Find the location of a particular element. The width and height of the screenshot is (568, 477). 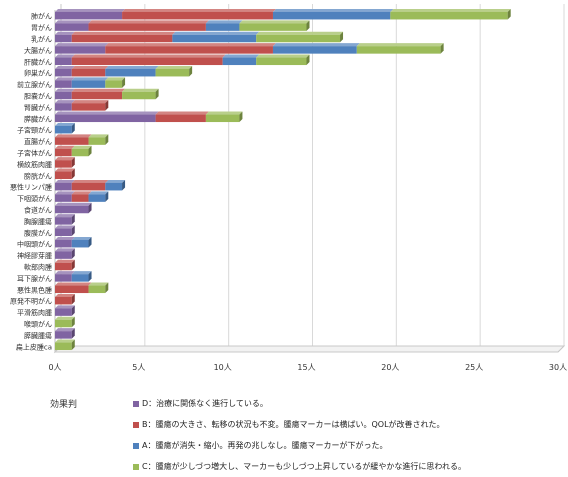

category-label: 悪性黒色腫 is located at coordinates (34, 289).